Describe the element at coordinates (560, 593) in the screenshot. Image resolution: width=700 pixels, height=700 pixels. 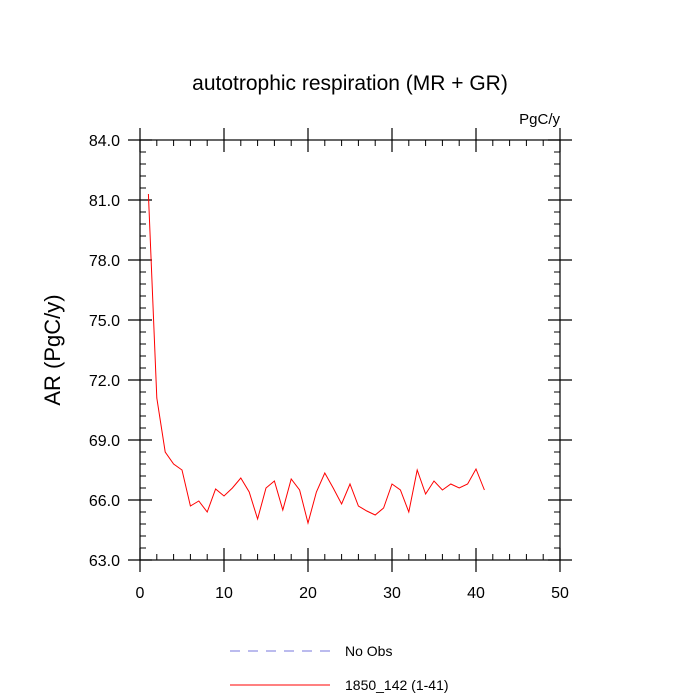
I see `x-tick-label-5: 50` at that location.